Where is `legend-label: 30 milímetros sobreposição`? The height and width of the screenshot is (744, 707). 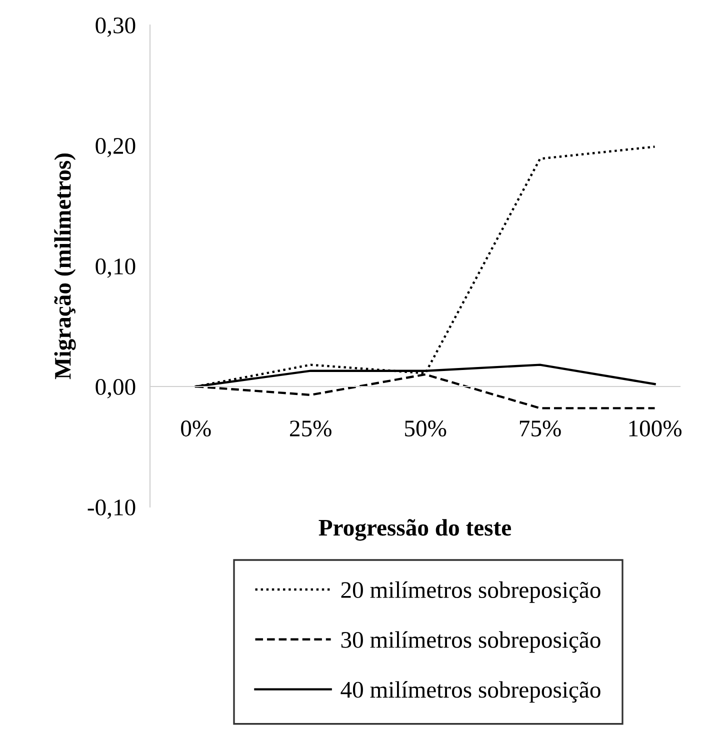
legend-label: 30 milímetros sobreposição is located at coordinates (470, 642).